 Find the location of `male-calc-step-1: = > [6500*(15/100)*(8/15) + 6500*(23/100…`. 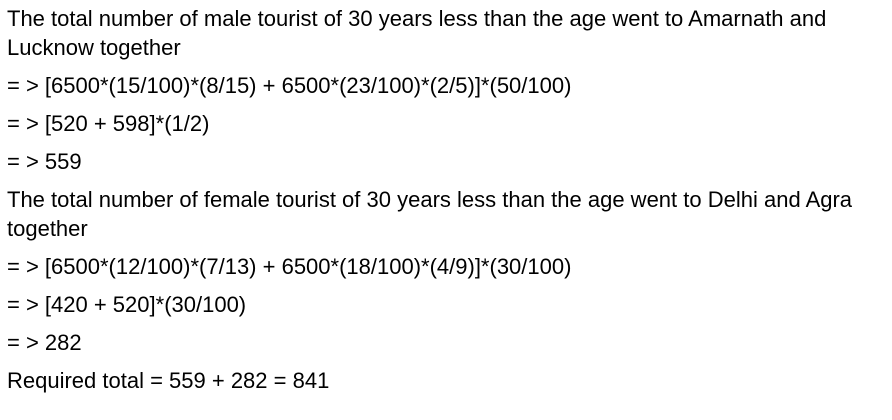

male-calc-step-1: = > [6500*(15/100)*(8/15) + 6500*(23/100… is located at coordinates (289, 85).